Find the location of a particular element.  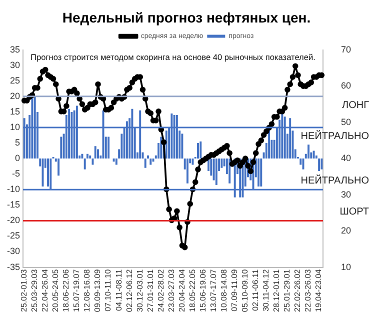

x-tick-label: 02.12-06.12 is located at coordinates (129, 290).